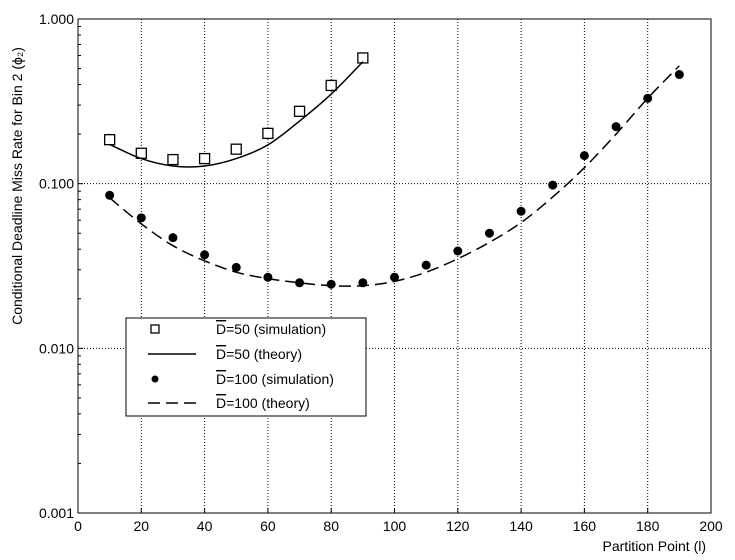 The height and width of the screenshot is (560, 735). Describe the element at coordinates (142, 526) in the screenshot. I see `x-tick-label: 20` at that location.